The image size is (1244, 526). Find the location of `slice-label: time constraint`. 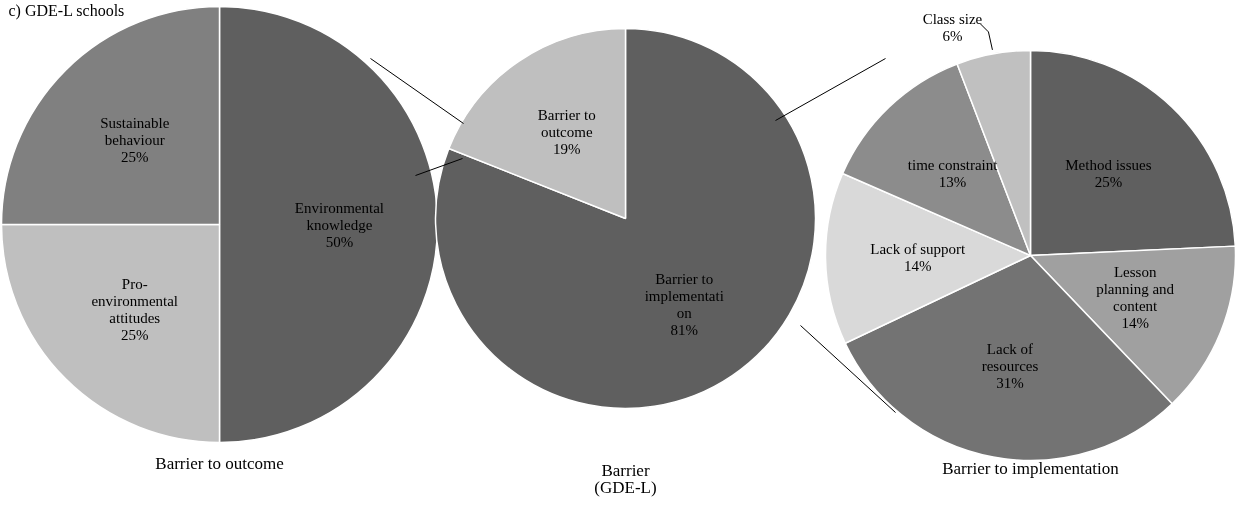

slice-label: time constraint is located at coordinates (953, 165).